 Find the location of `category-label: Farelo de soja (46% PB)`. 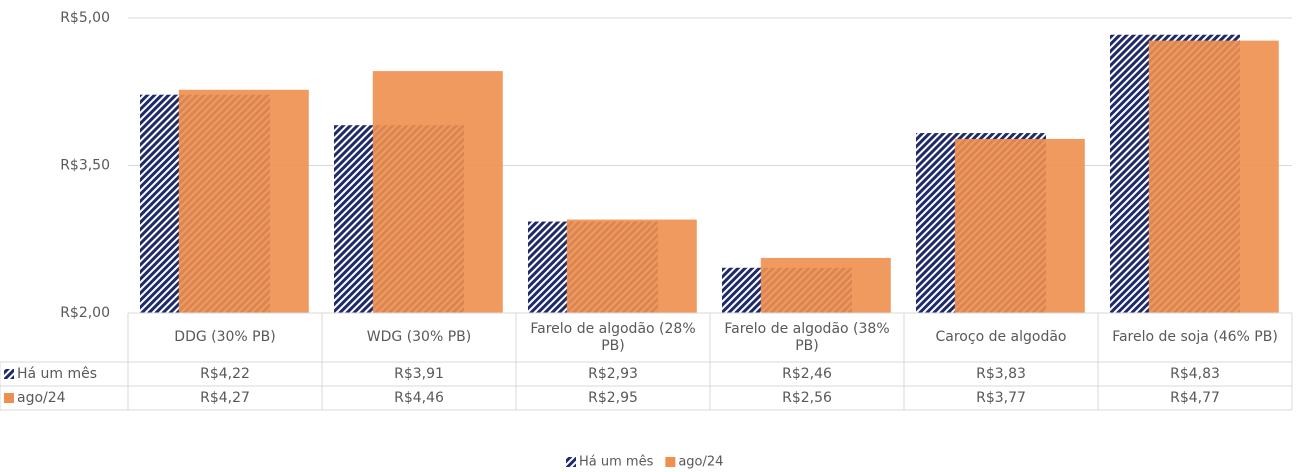

category-label: Farelo de soja (46% PB) is located at coordinates (1195, 337).